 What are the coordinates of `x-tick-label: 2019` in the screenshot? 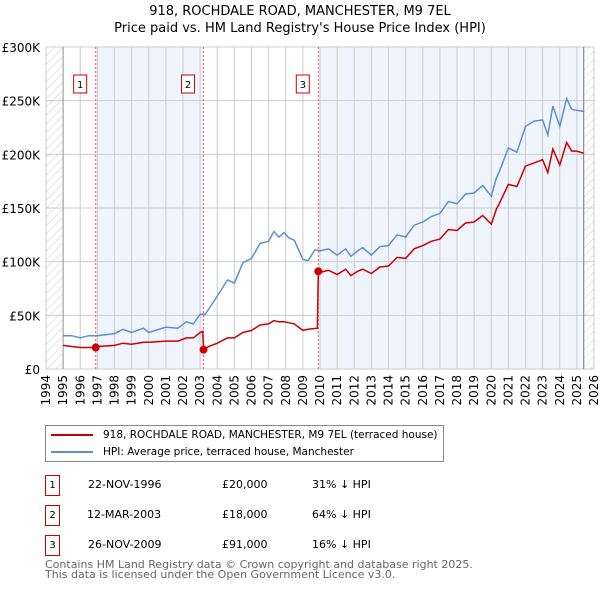 It's located at (474, 390).